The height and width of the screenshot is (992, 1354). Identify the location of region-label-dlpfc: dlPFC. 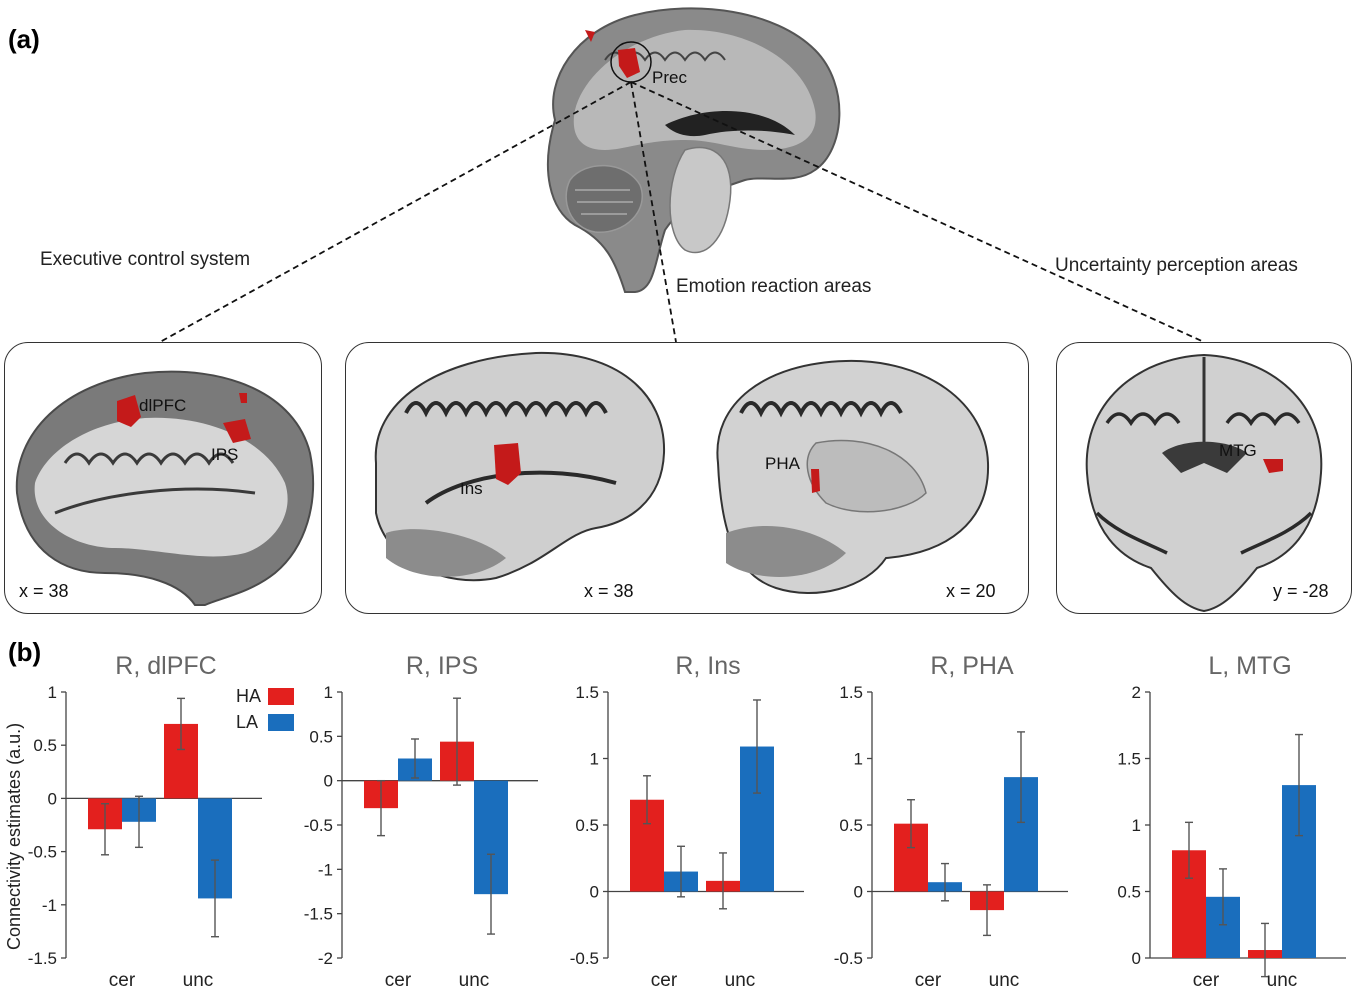
(163, 405).